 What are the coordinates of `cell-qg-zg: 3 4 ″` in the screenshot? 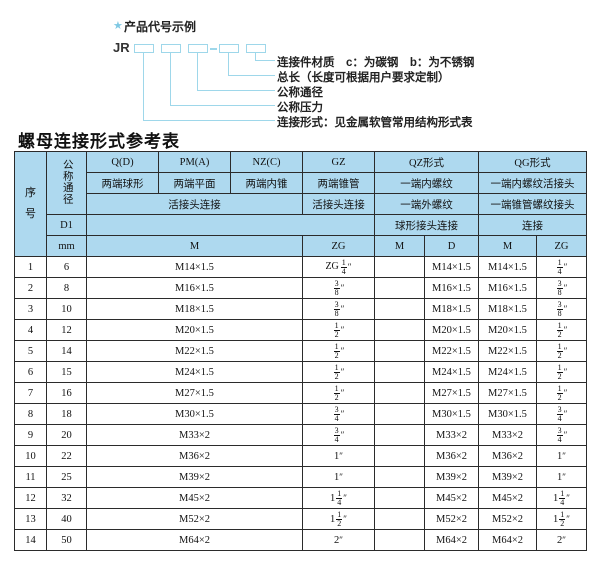 It's located at (561, 414).